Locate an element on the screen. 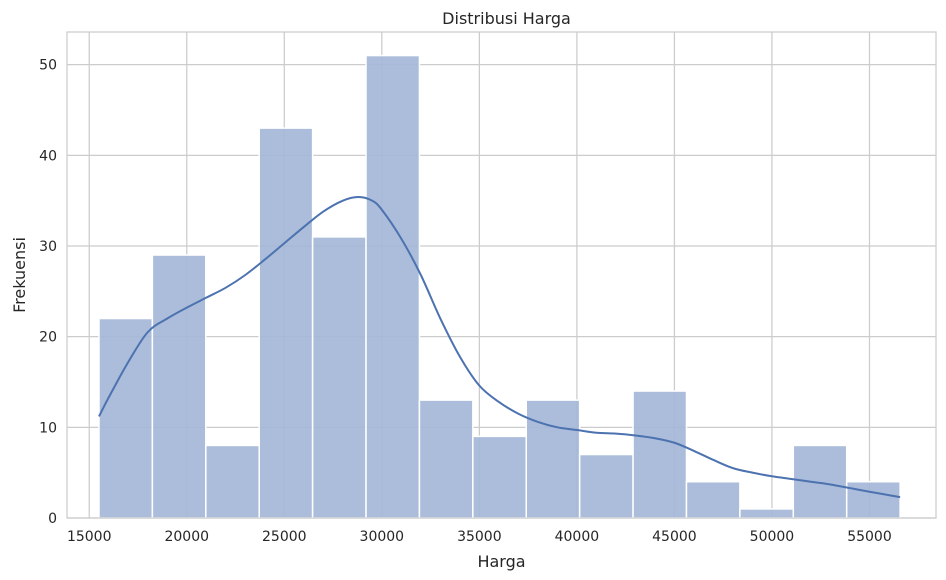 The image size is (946, 580). x-tick-label: 35000 is located at coordinates (479, 537).